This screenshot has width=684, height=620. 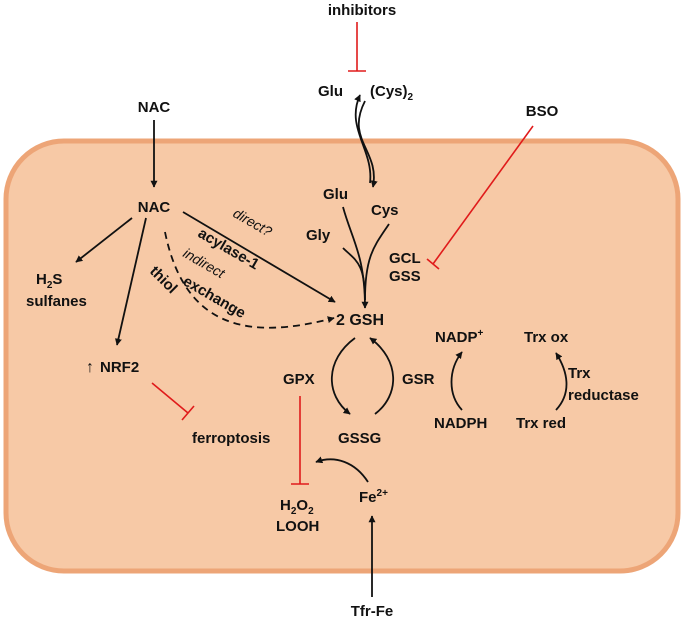 I want to click on trx-ox-label: Trx ox, so click(x=546, y=337).